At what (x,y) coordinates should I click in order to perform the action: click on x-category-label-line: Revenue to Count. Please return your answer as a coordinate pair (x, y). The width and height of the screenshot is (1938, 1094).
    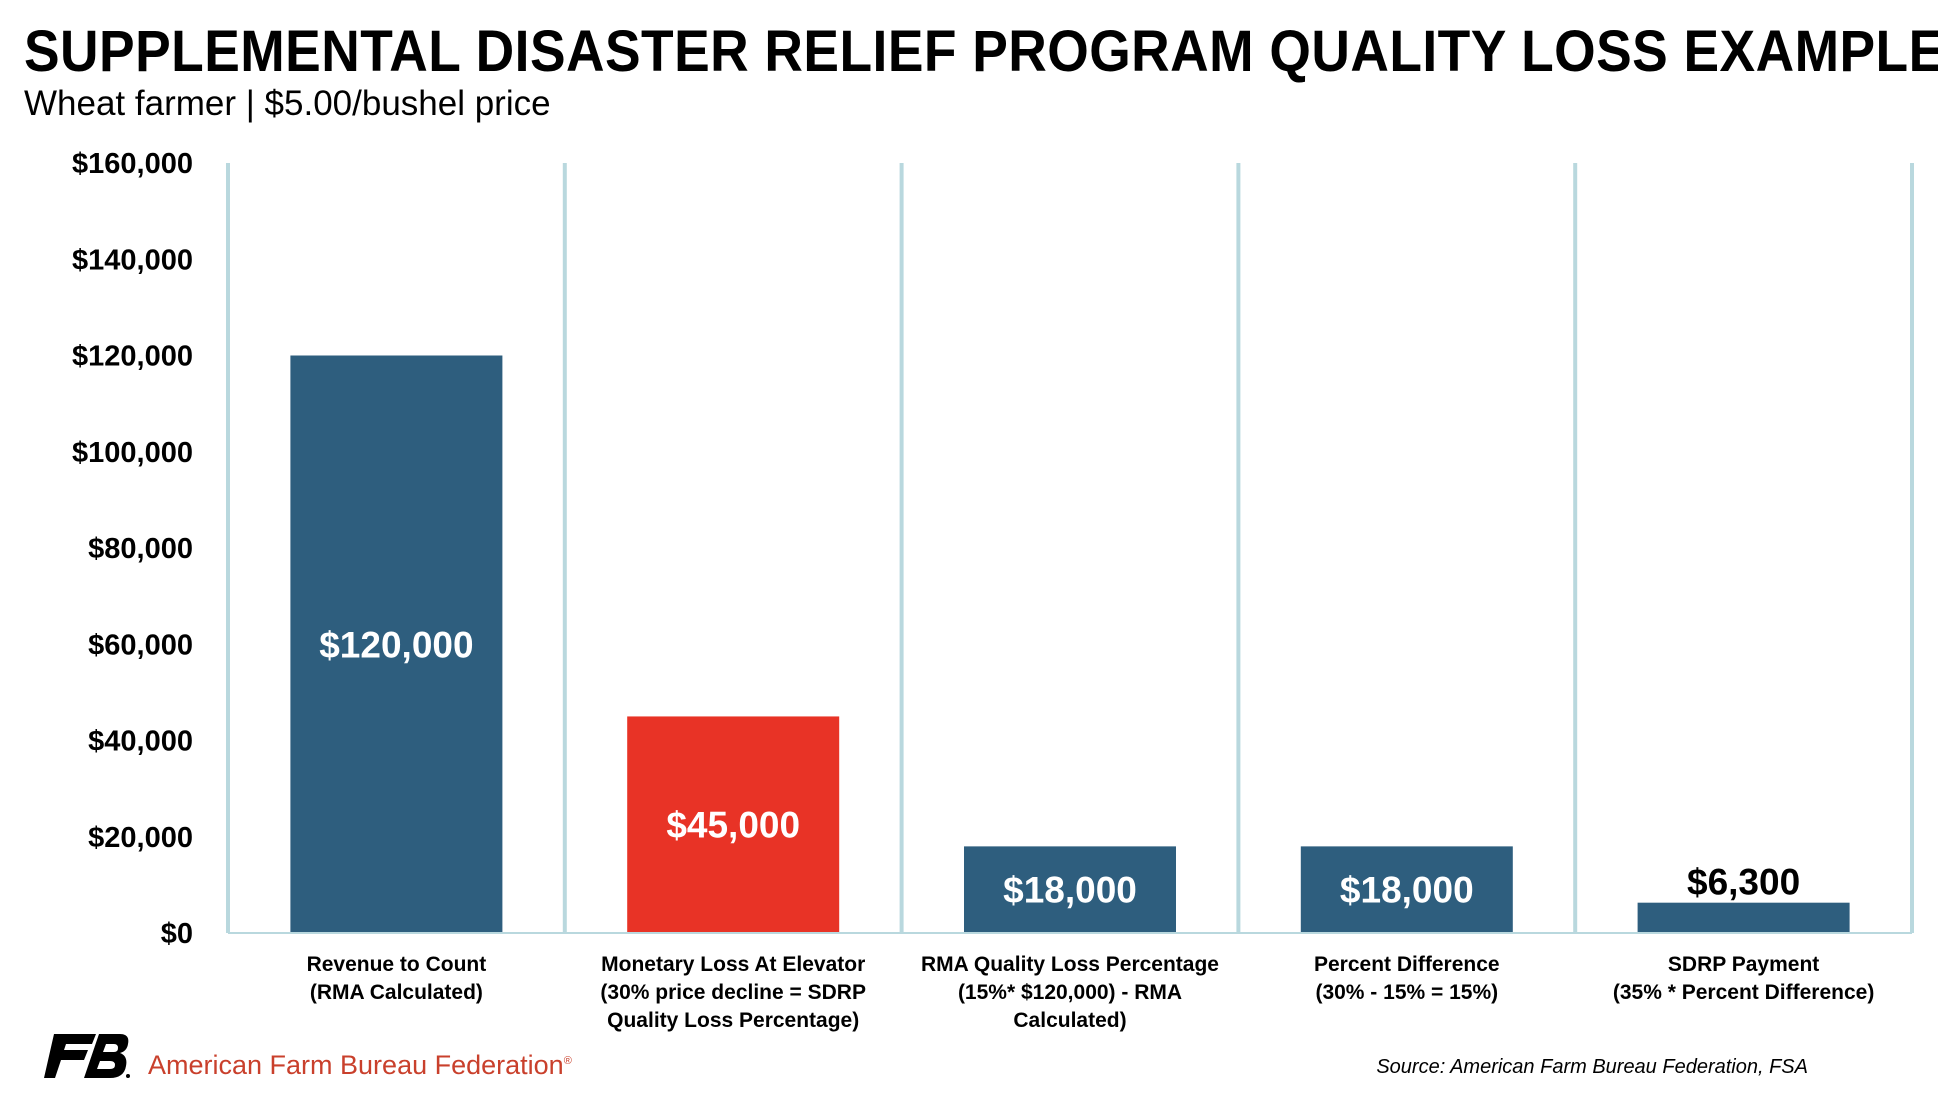
    Looking at the image, I should click on (397, 964).